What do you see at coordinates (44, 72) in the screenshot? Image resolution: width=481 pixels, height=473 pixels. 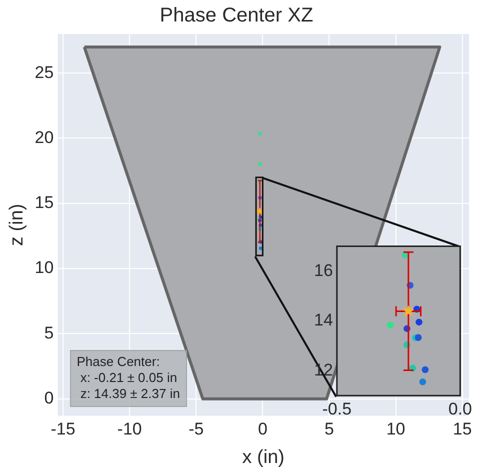 I see `y-tick-label: 25` at bounding box center [44, 72].